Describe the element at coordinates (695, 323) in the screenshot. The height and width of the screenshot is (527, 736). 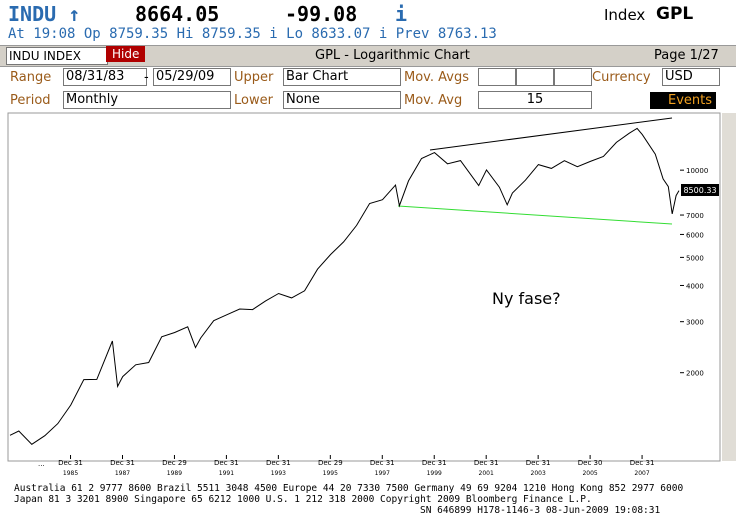
I see `y-tick-label: 3000` at that location.